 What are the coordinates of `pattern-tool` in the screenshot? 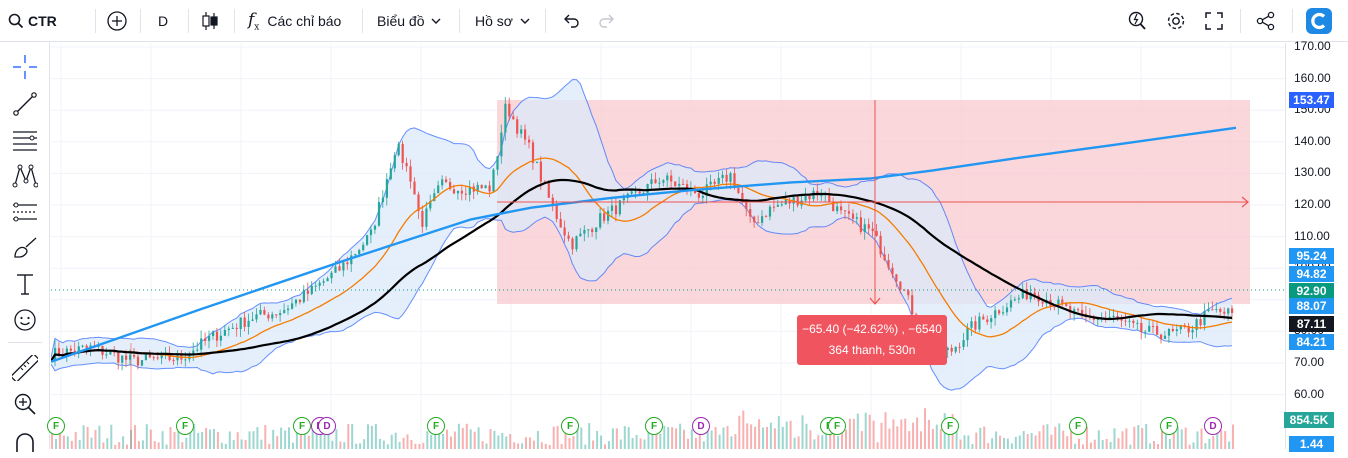 It's located at (25, 176).